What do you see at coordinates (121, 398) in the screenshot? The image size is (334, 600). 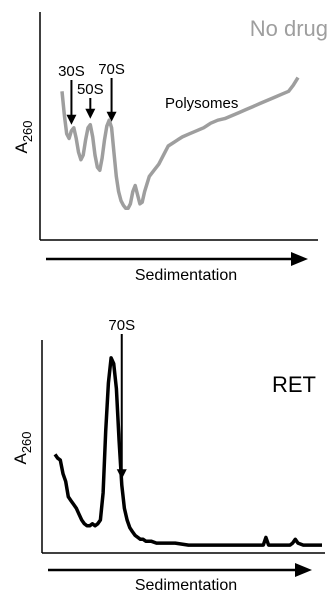 I see `annotation-layer: 70S` at bounding box center [121, 398].